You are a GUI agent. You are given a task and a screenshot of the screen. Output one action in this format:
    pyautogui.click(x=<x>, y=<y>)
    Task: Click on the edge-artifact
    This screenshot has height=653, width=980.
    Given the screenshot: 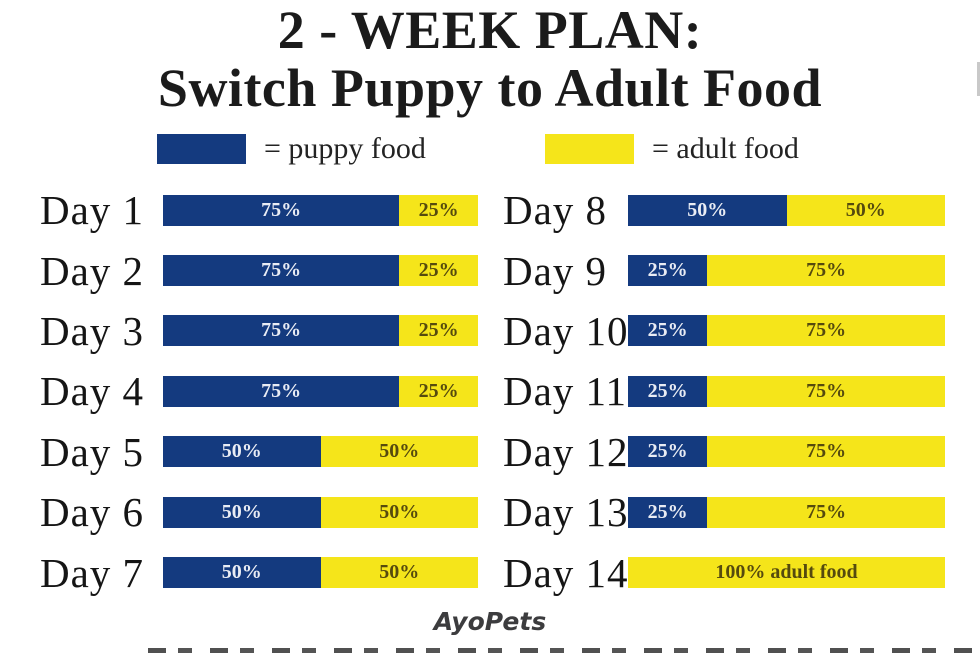 What is the action you would take?
    pyautogui.click(x=978, y=79)
    